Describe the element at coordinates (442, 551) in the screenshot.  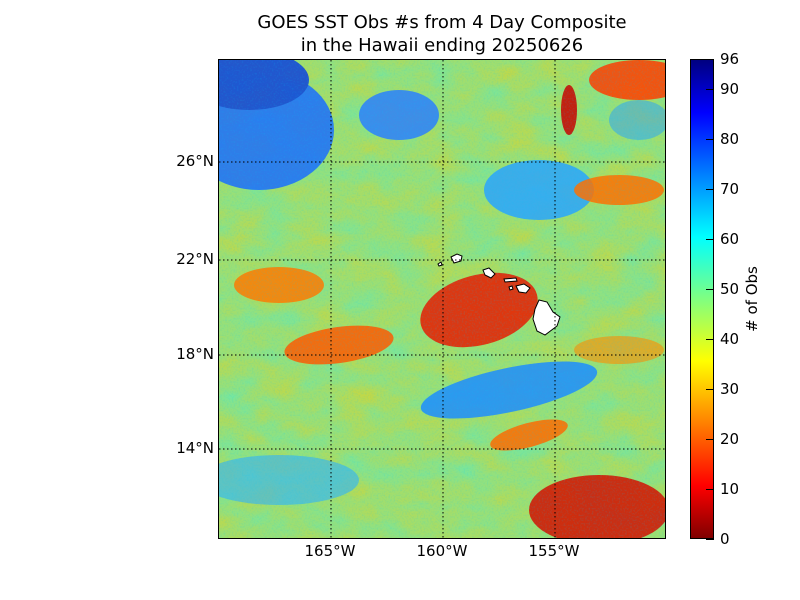
I see `lon-label-160w: 160°W` at that location.